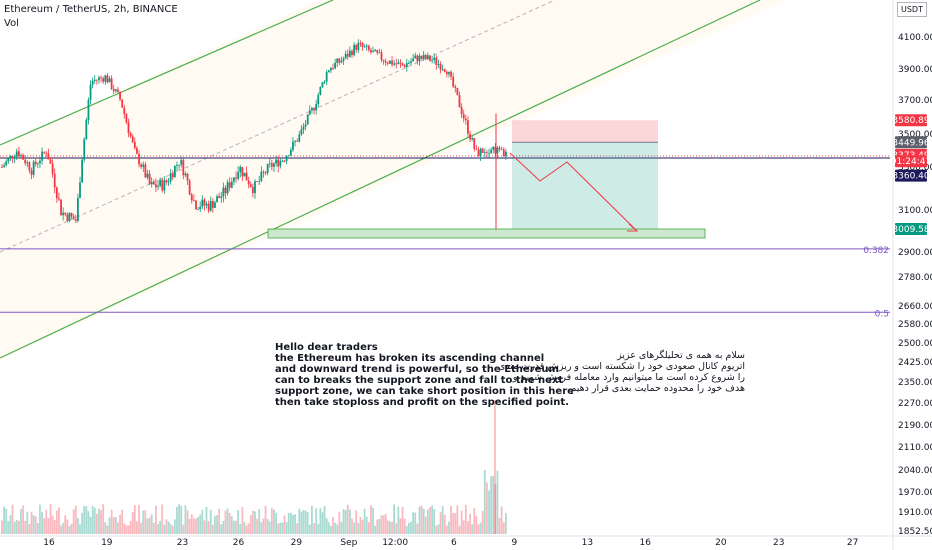 The height and width of the screenshot is (550, 932). What do you see at coordinates (721, 543) in the screenshot?
I see `time-tick-label: 20` at bounding box center [721, 543].